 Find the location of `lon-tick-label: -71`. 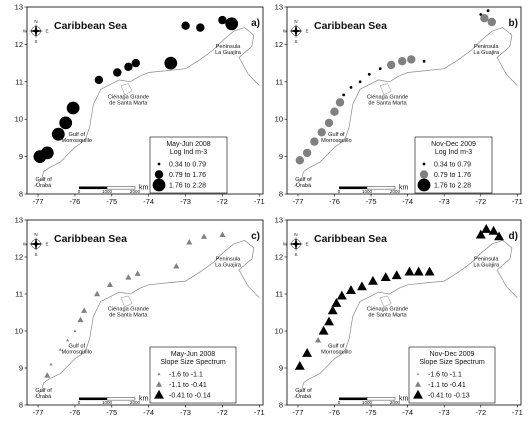

lon-tick-label: -71 is located at coordinates (259, 412).